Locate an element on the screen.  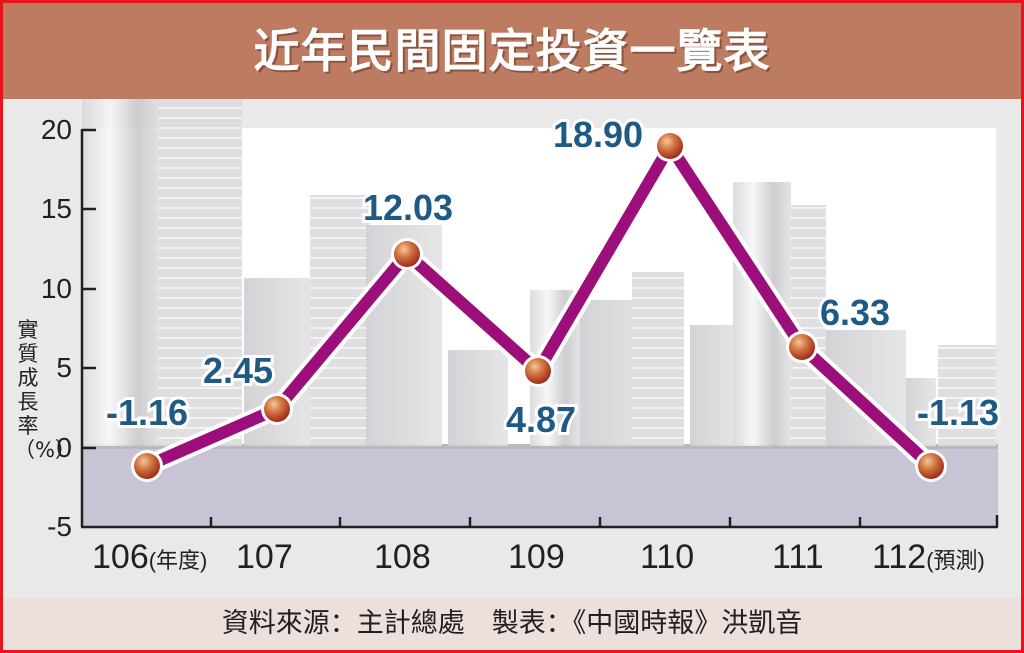
label-106: -1.16 is located at coordinates (147, 412).